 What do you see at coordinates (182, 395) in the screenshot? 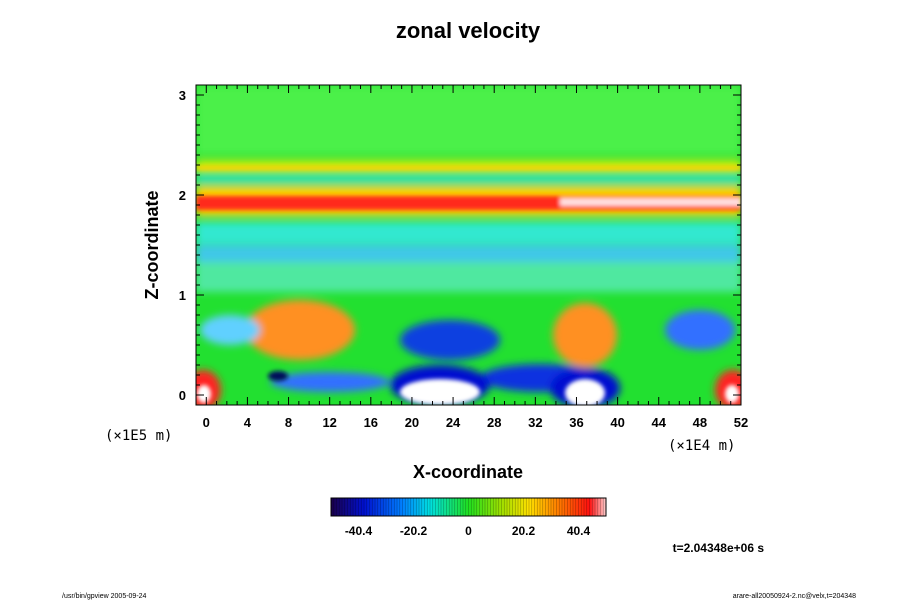
I see `y-tick-label: 0` at bounding box center [182, 395].